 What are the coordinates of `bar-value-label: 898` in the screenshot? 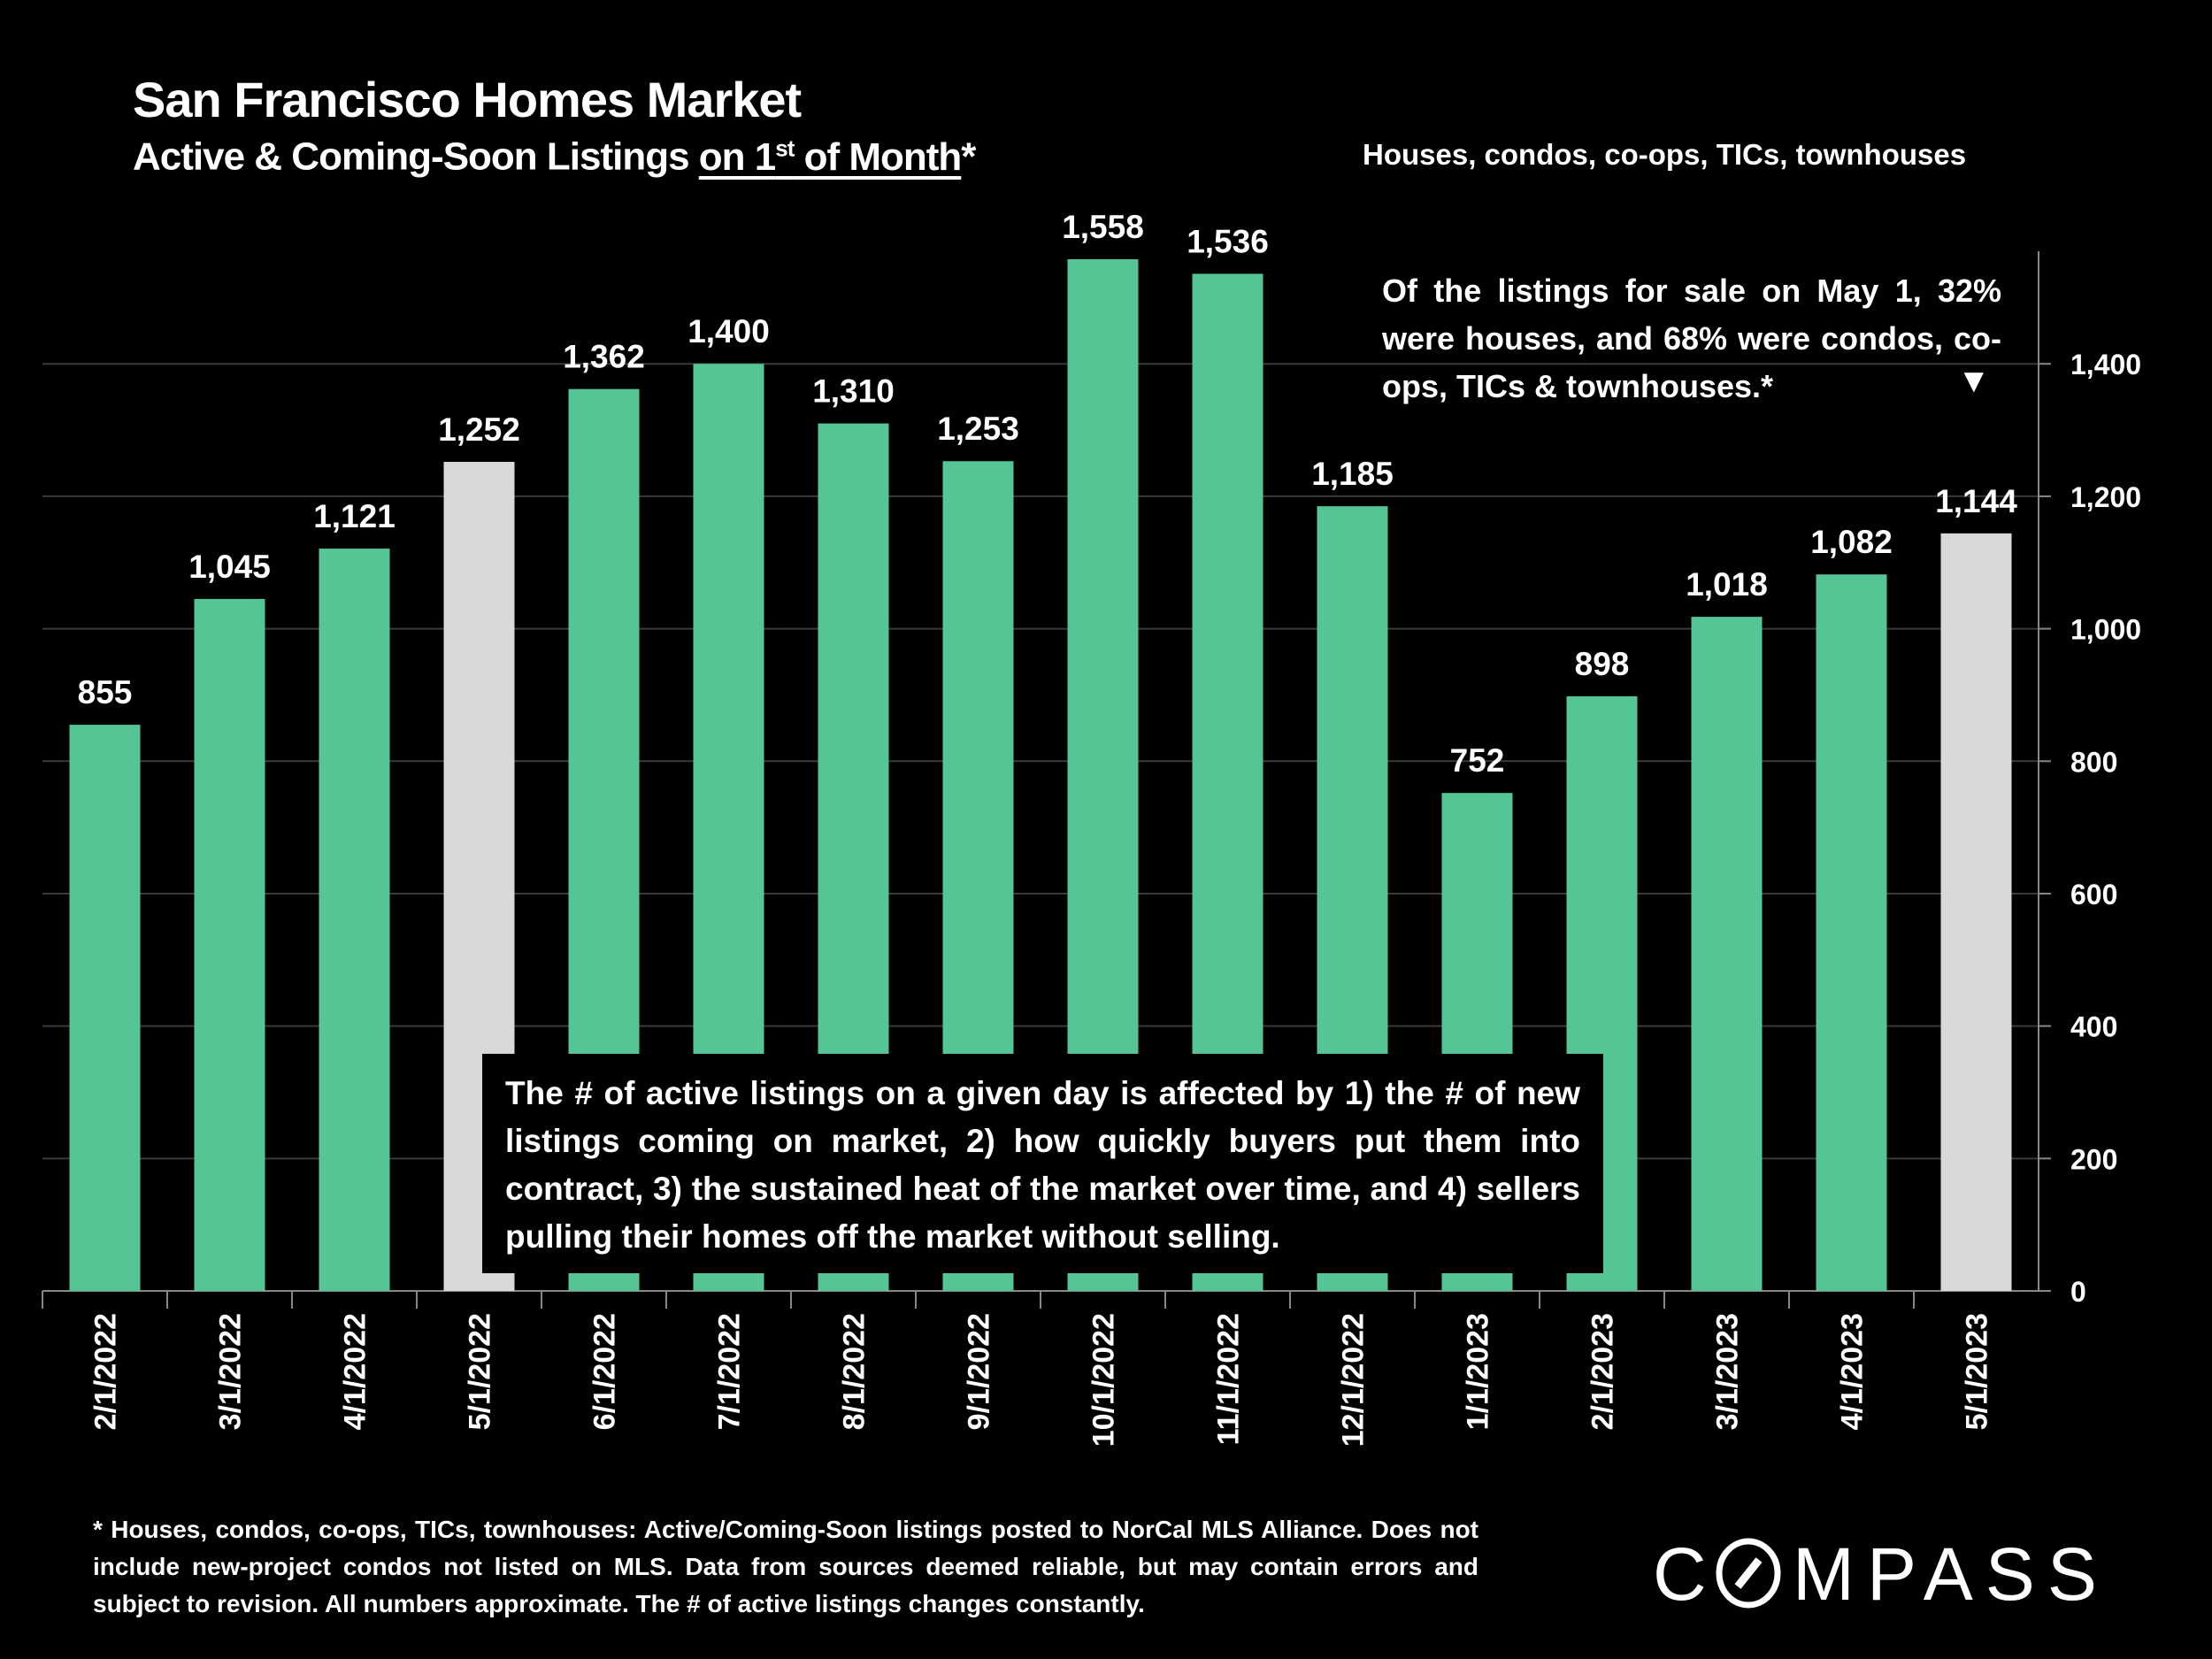 It's located at (1603, 664).